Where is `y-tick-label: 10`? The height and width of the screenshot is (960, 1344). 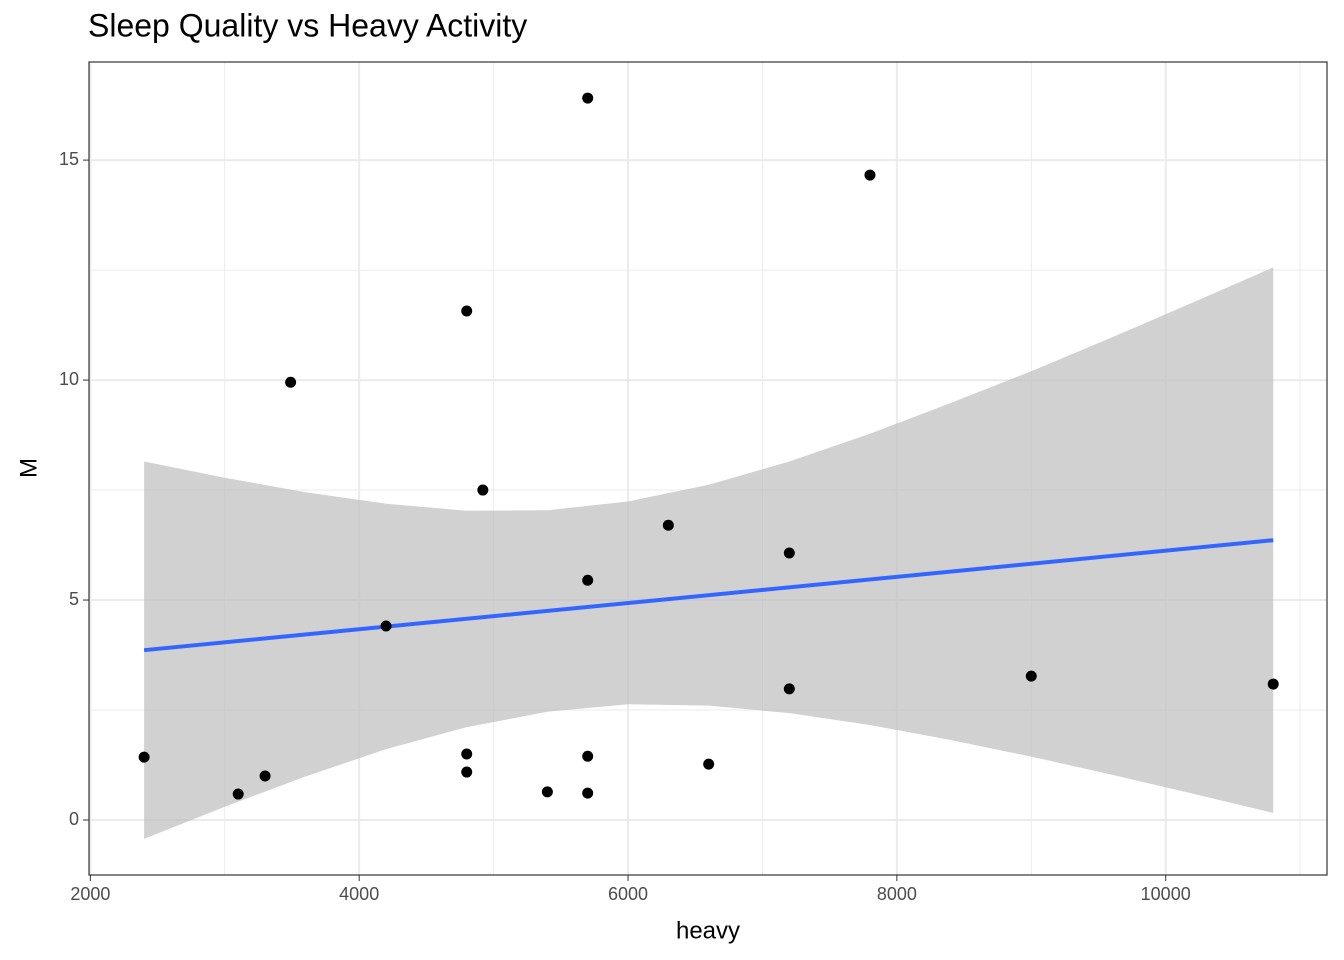
y-tick-label: 10 is located at coordinates (69, 379).